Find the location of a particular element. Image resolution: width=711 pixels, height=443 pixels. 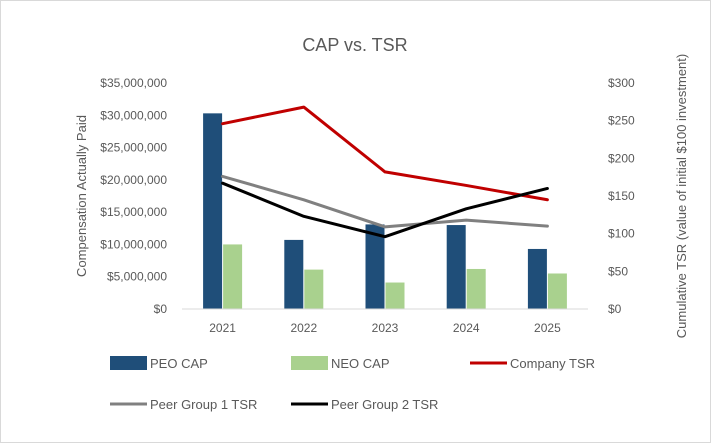

x-axis-tick-label: 2025 is located at coordinates (547, 328).